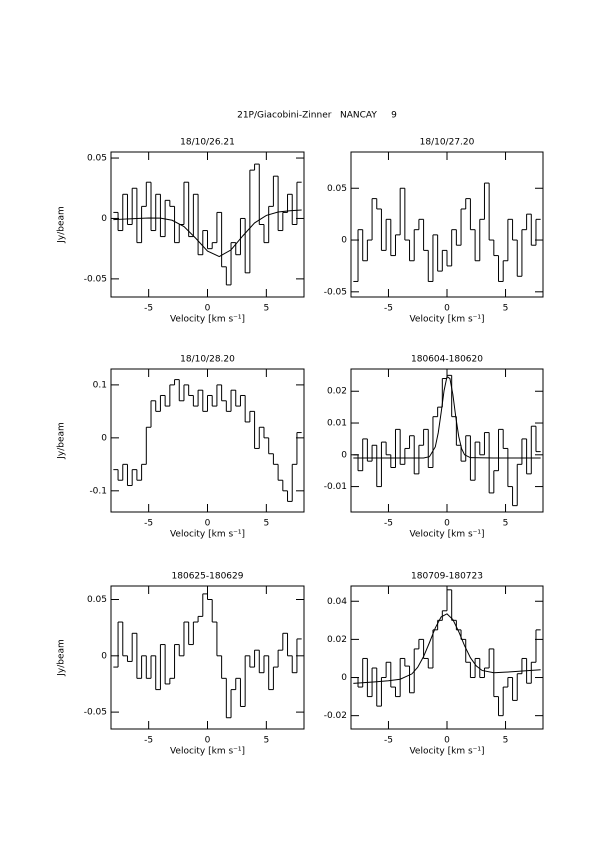 This screenshot has width=595, height=842. What do you see at coordinates (447, 360) in the screenshot?
I see `panel-title: 180604-180620` at bounding box center [447, 360].